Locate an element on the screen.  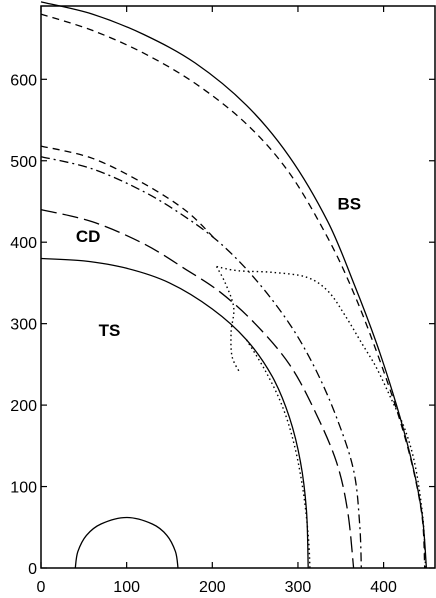
y-tick-label: 500 is located at coordinates (23, 162).